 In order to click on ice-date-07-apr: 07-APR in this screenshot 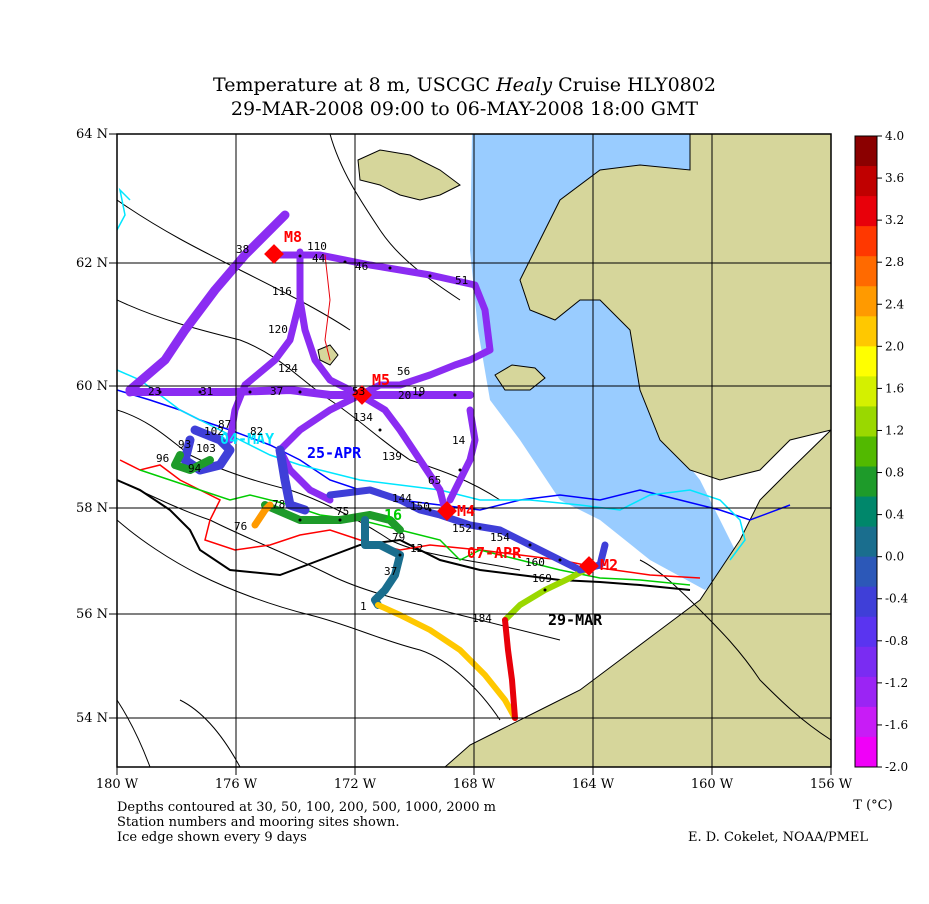, I will do `click(494, 553)`.